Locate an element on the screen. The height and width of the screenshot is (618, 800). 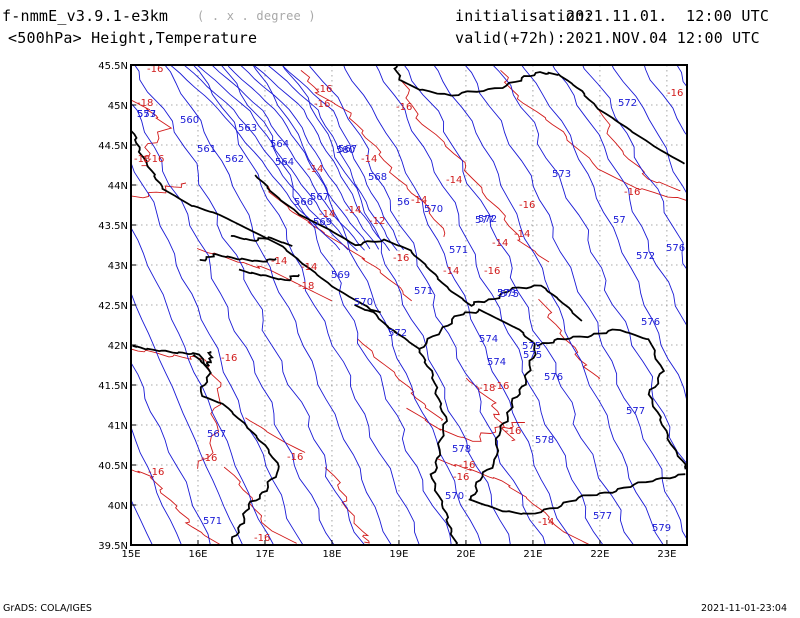
height-label: 579 is located at coordinates (661, 528).